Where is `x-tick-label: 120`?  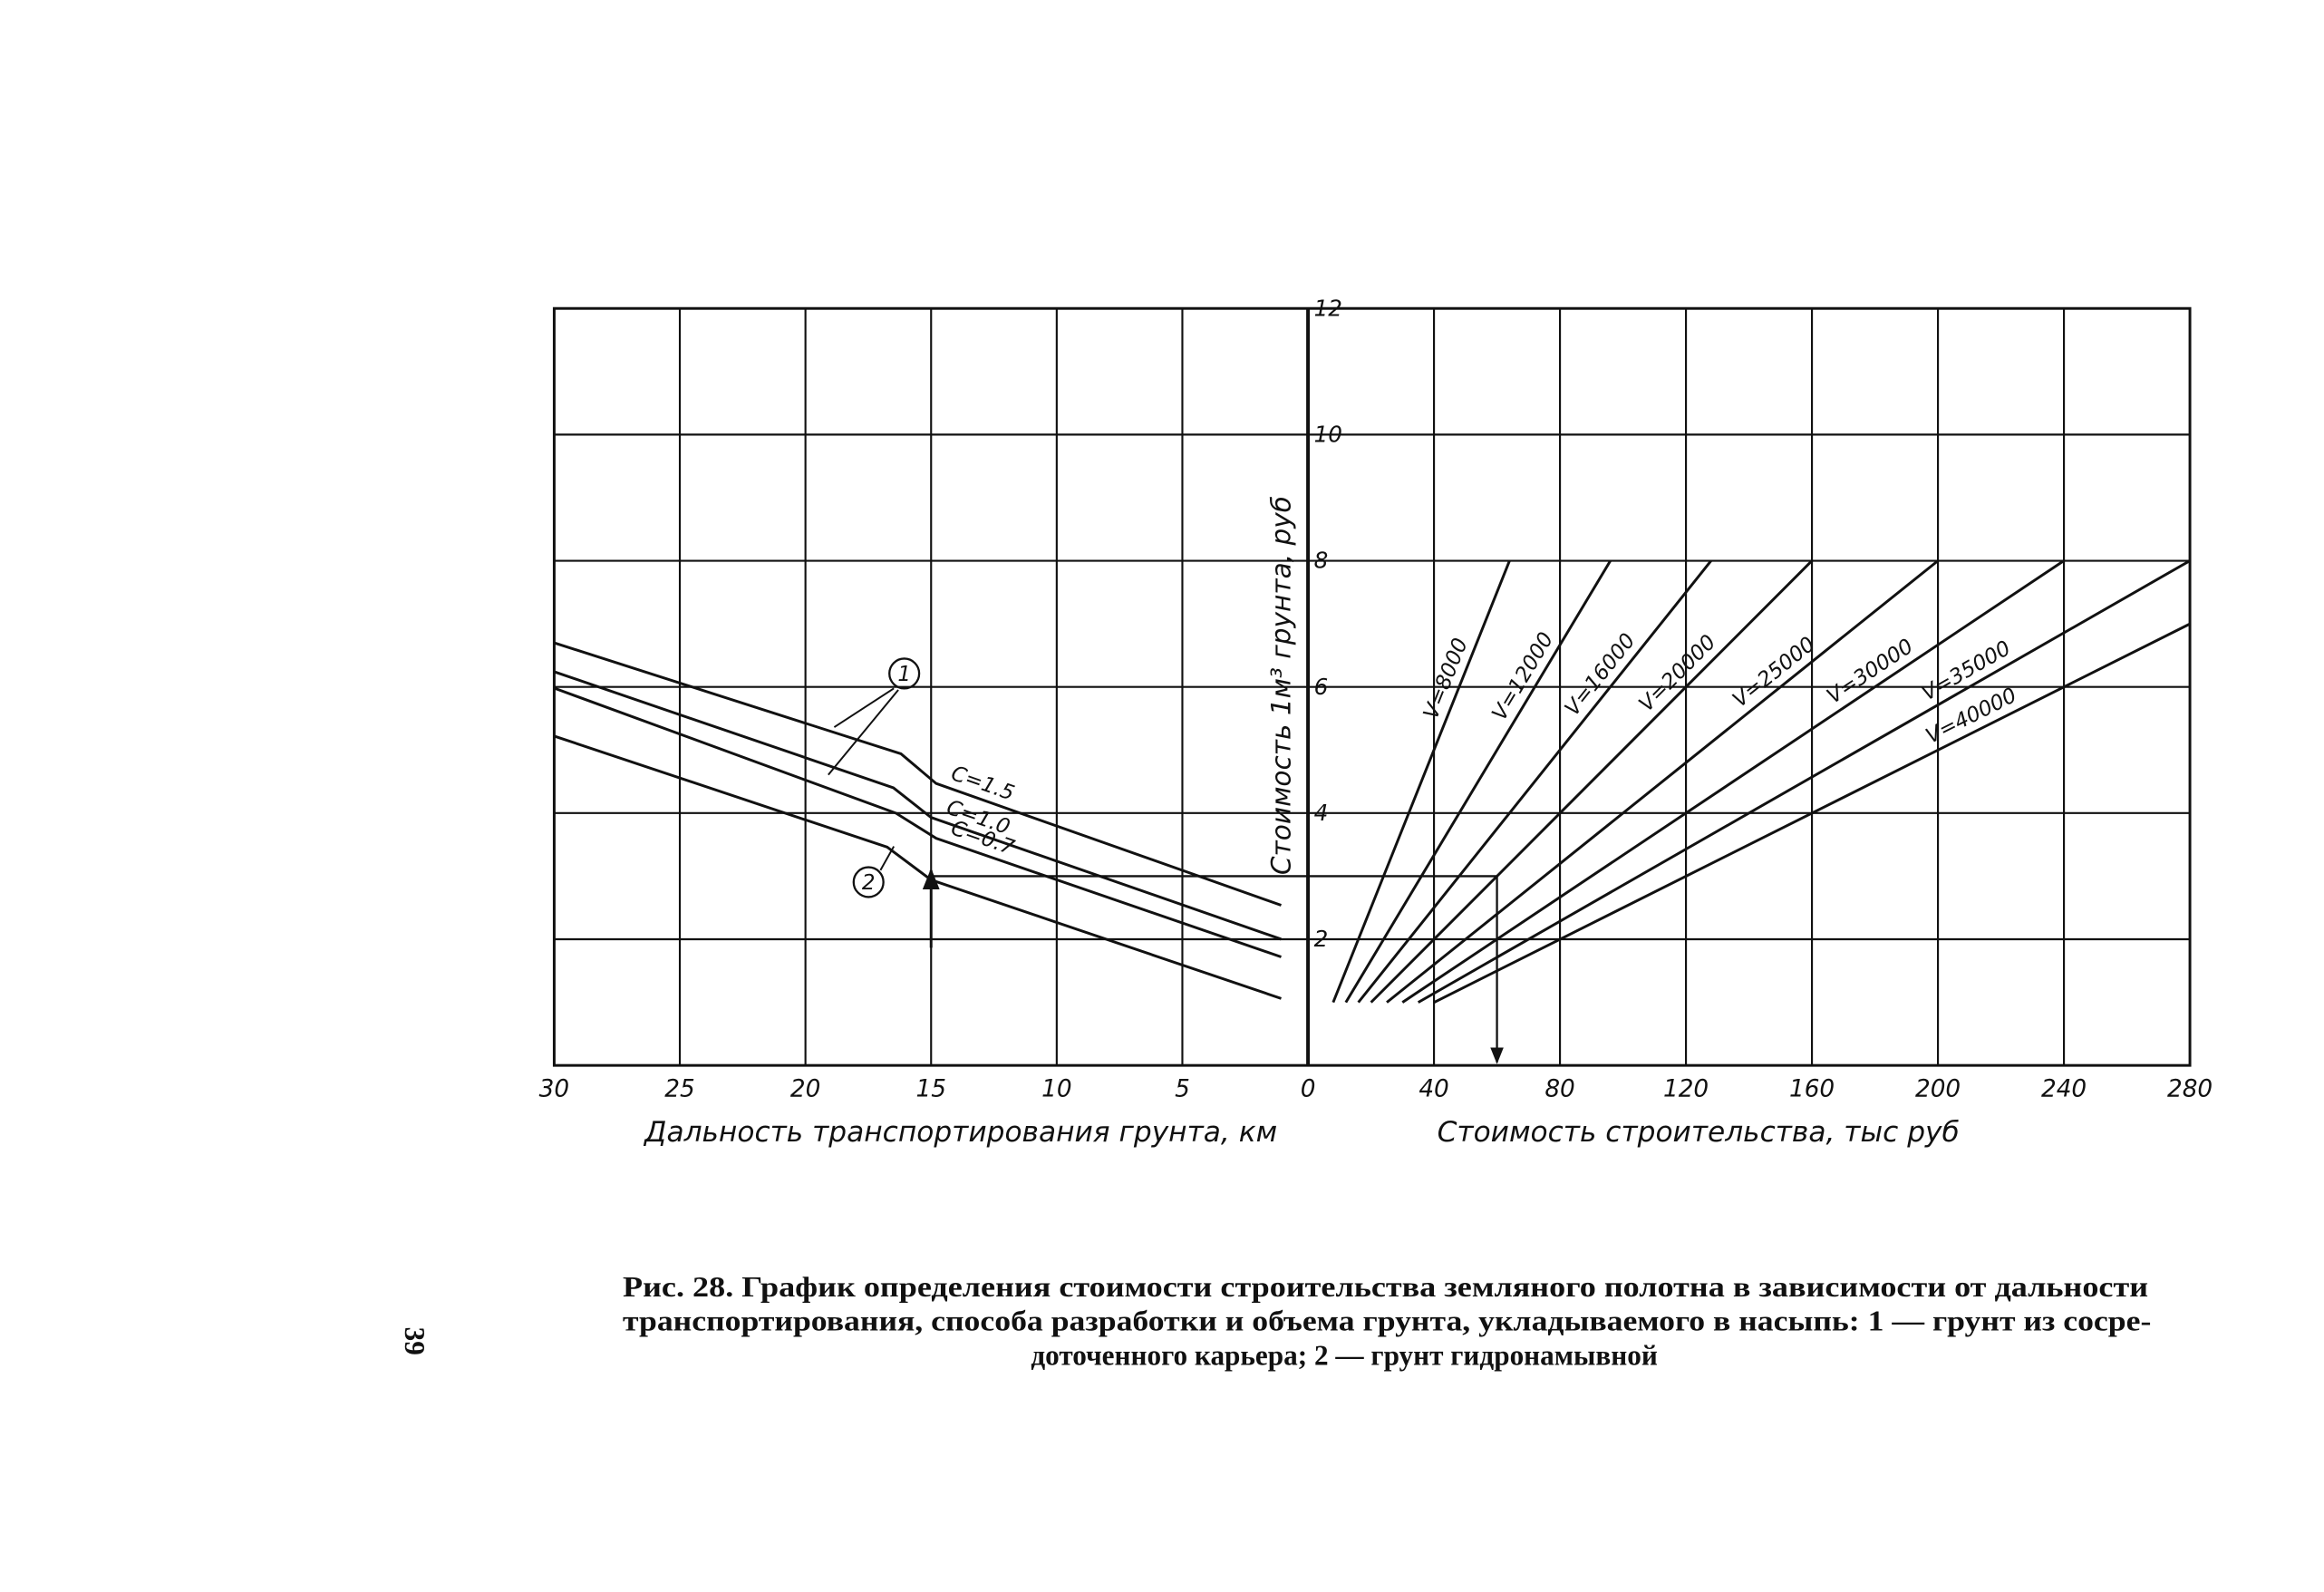 x-tick-label: 120 is located at coordinates (1686, 1089).